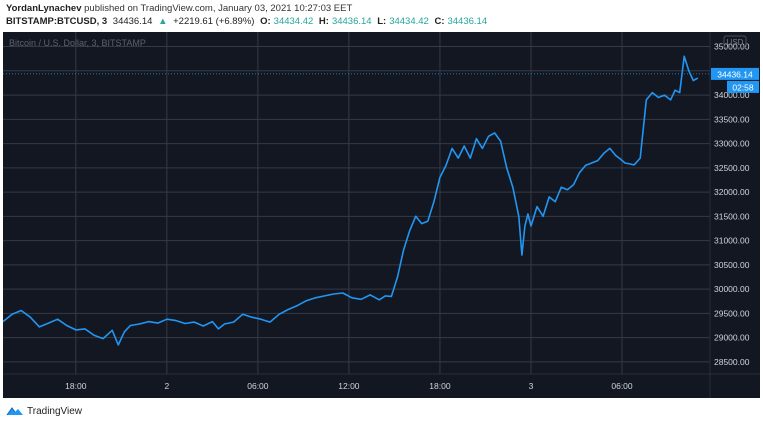  I want to click on currency-box, so click(735, 42).